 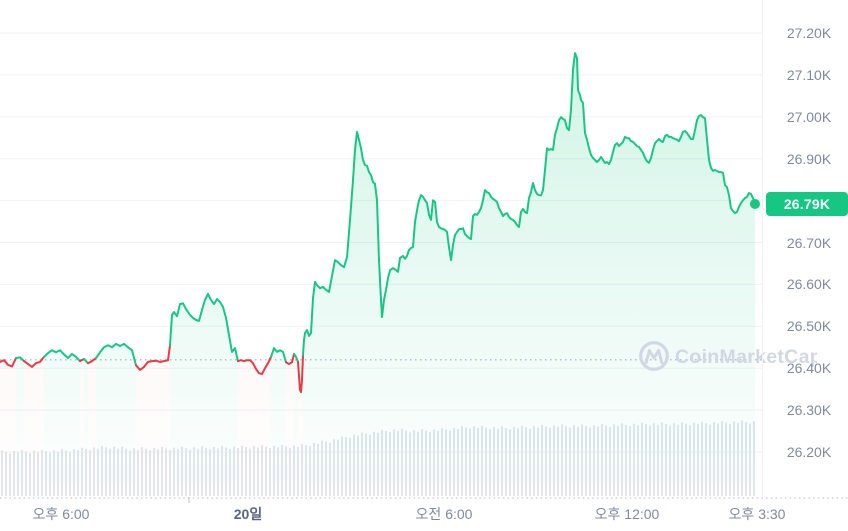 What do you see at coordinates (809, 242) in the screenshot?
I see `y-axis-tick: 26.70K` at bounding box center [809, 242].